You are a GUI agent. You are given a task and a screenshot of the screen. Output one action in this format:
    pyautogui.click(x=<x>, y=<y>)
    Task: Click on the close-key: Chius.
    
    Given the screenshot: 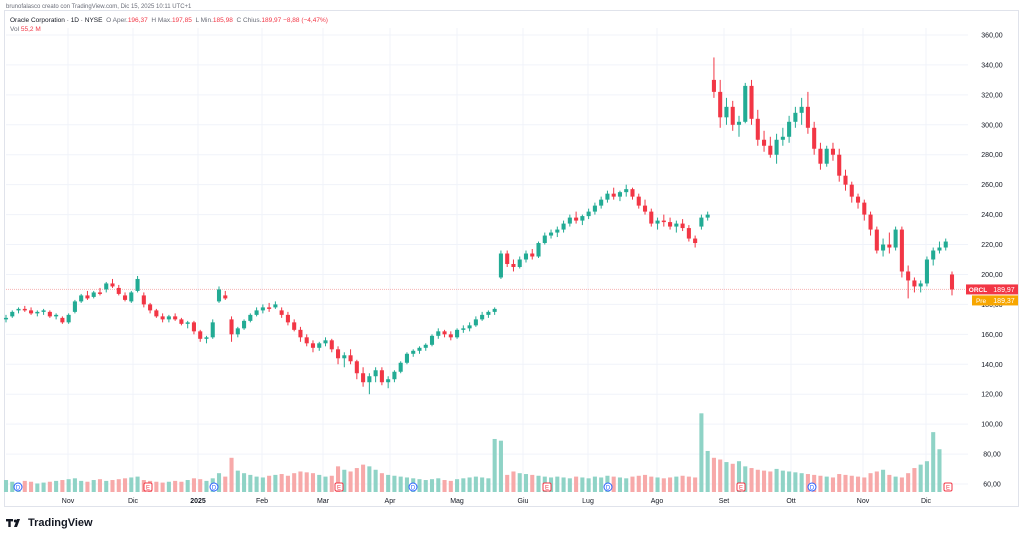 What is the action you would take?
    pyautogui.click(x=252, y=20)
    